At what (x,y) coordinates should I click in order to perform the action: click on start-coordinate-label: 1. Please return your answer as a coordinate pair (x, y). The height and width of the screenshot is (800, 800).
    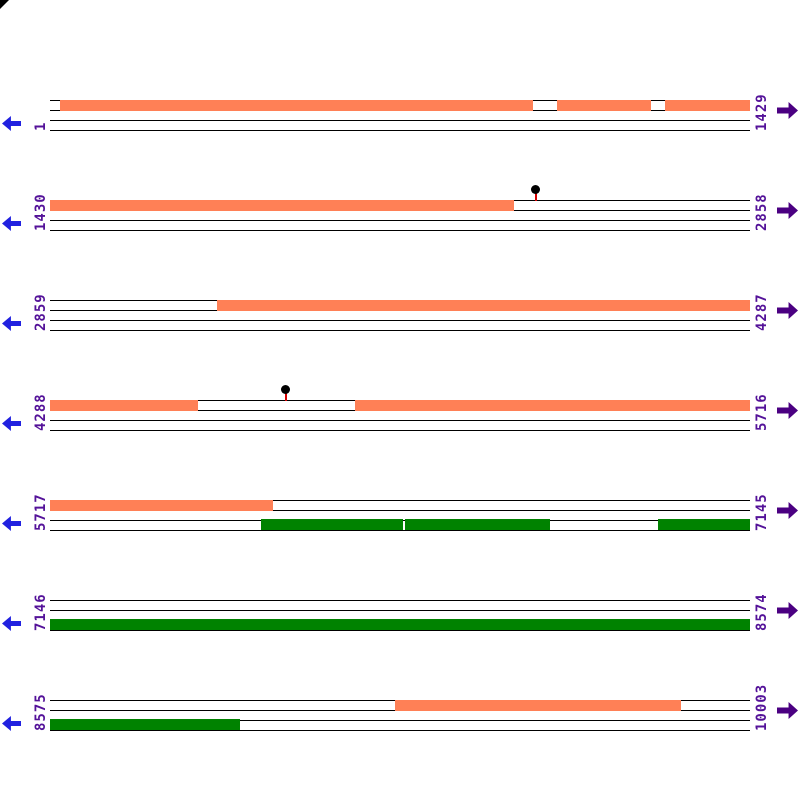
    Looking at the image, I should click on (41, 126).